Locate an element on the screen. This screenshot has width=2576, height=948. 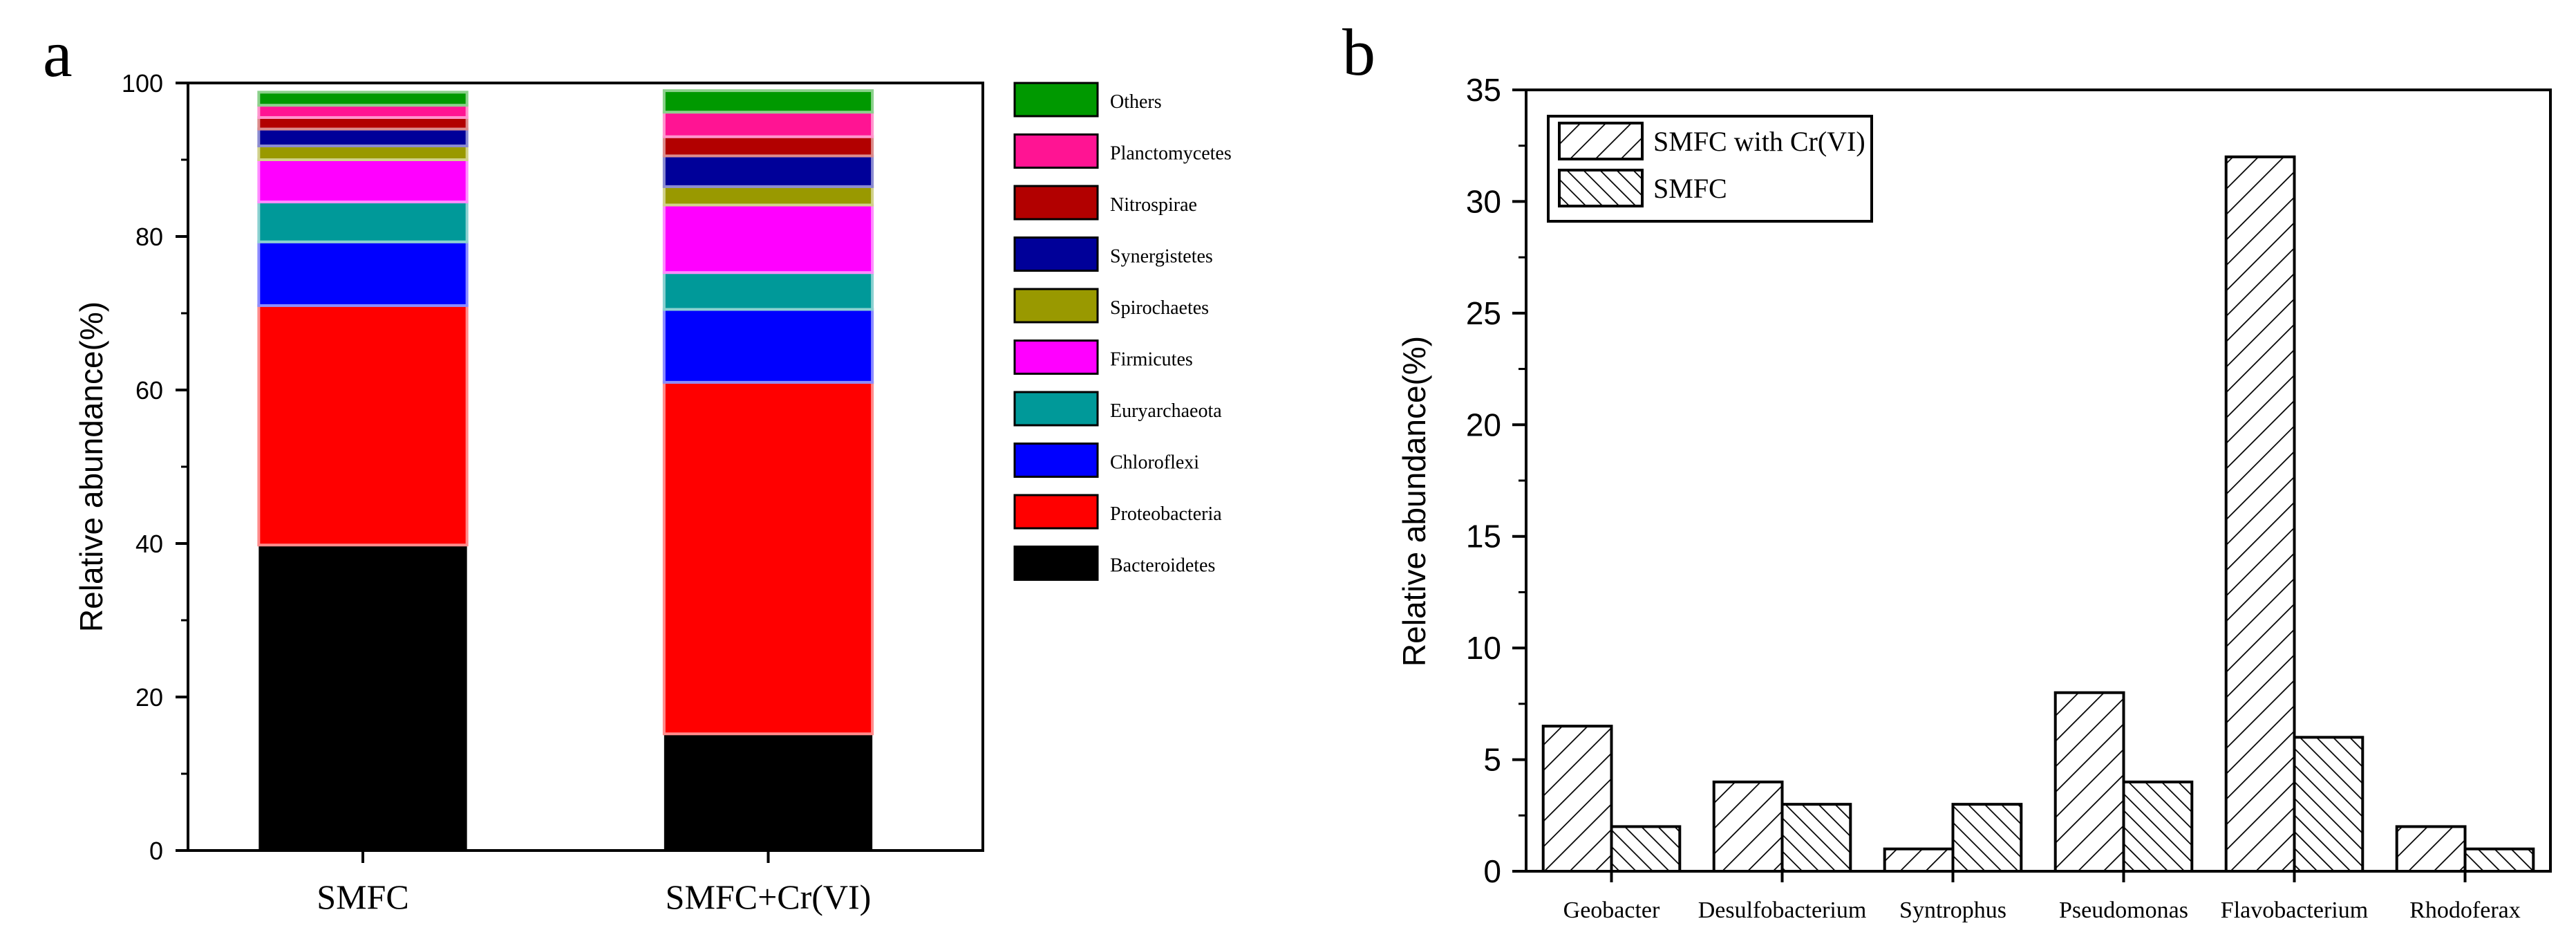
legend-label: Euryarchaeota is located at coordinates (1166, 411).